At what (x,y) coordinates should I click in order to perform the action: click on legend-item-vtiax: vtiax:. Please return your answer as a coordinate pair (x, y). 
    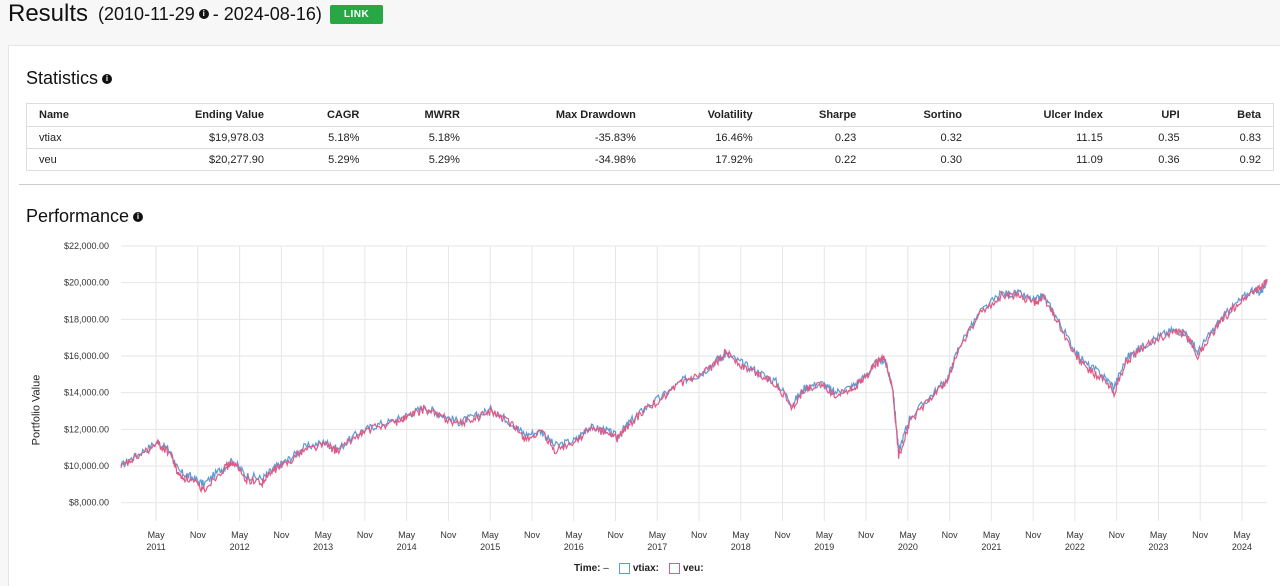
    Looking at the image, I should click on (638, 568).